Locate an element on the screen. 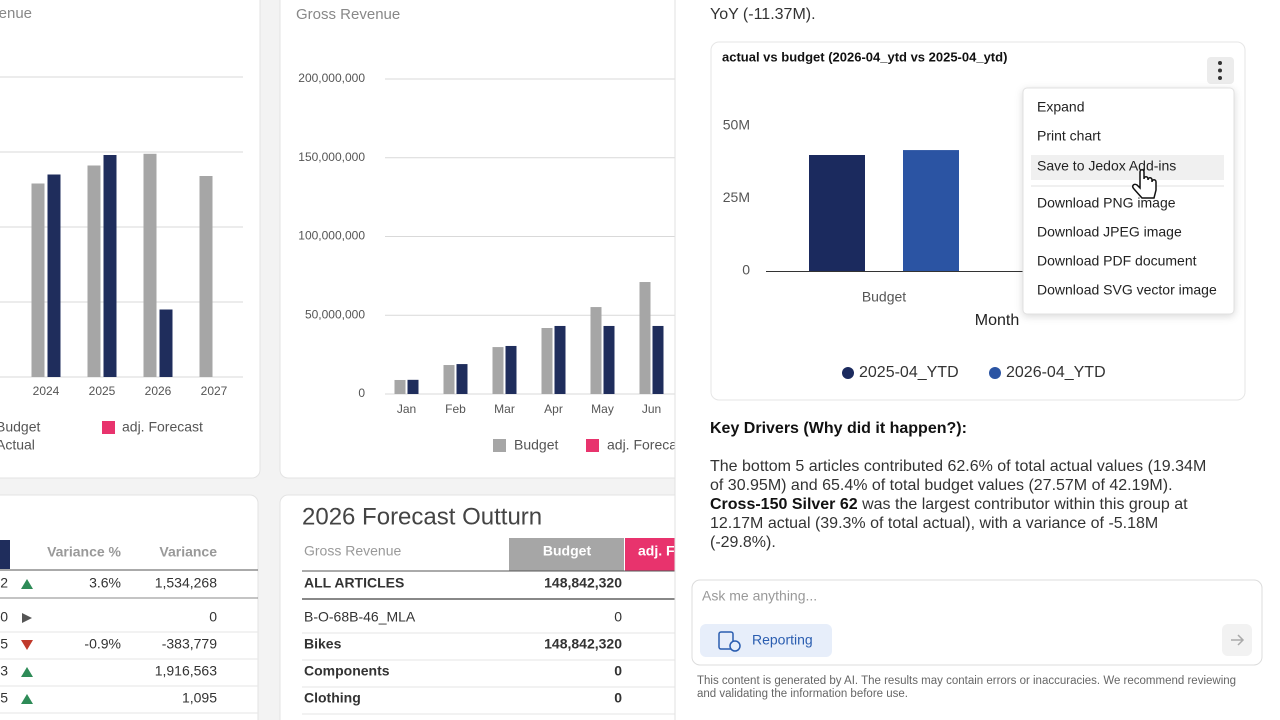 The image size is (1280, 720). menu-item: Print chart is located at coordinates (1069, 136).